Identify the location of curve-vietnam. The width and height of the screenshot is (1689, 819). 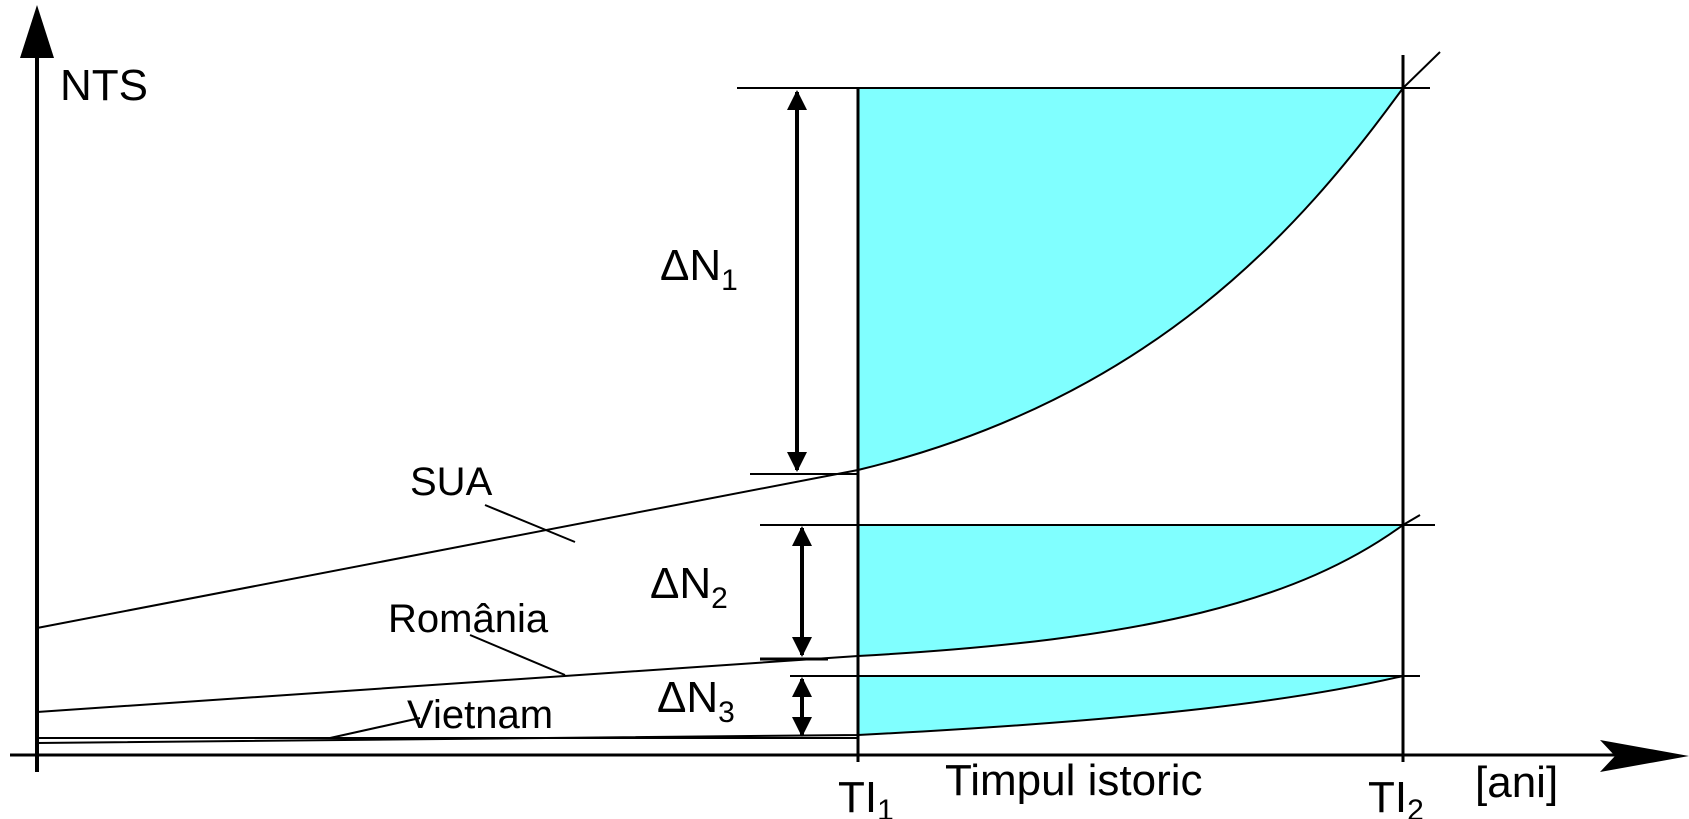
(720, 709).